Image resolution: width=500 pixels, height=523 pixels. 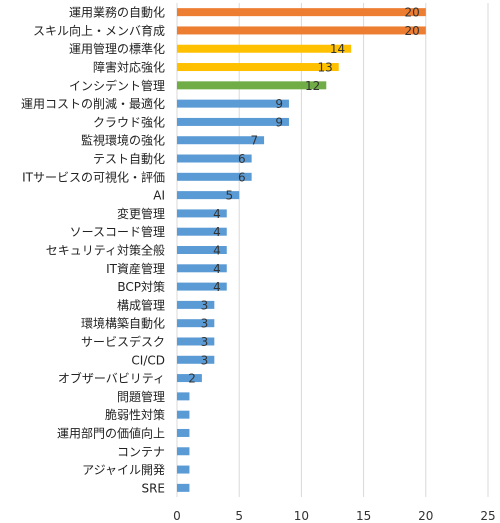 I want to click on category-label: 障害対応強化, so click(x=129, y=67).